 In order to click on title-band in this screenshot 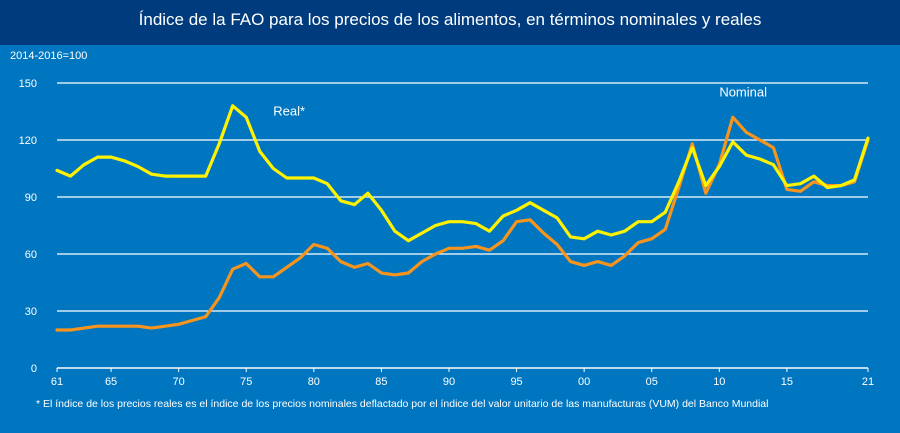, I will do `click(450, 22)`.